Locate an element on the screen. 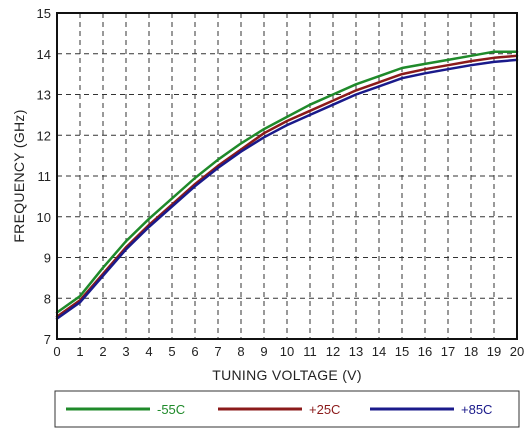 Image resolution: width=528 pixels, height=433 pixels. legend-label: +85C is located at coordinates (476, 409).